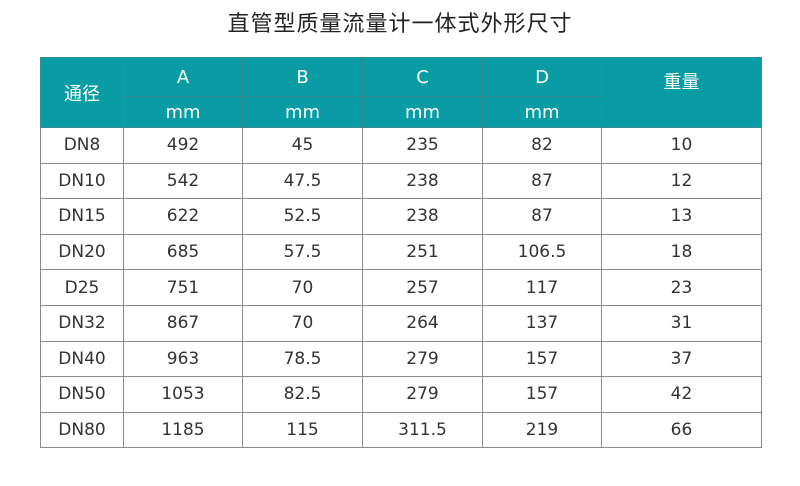 The width and height of the screenshot is (800, 486). I want to click on table-cell: DN8, so click(82, 145).